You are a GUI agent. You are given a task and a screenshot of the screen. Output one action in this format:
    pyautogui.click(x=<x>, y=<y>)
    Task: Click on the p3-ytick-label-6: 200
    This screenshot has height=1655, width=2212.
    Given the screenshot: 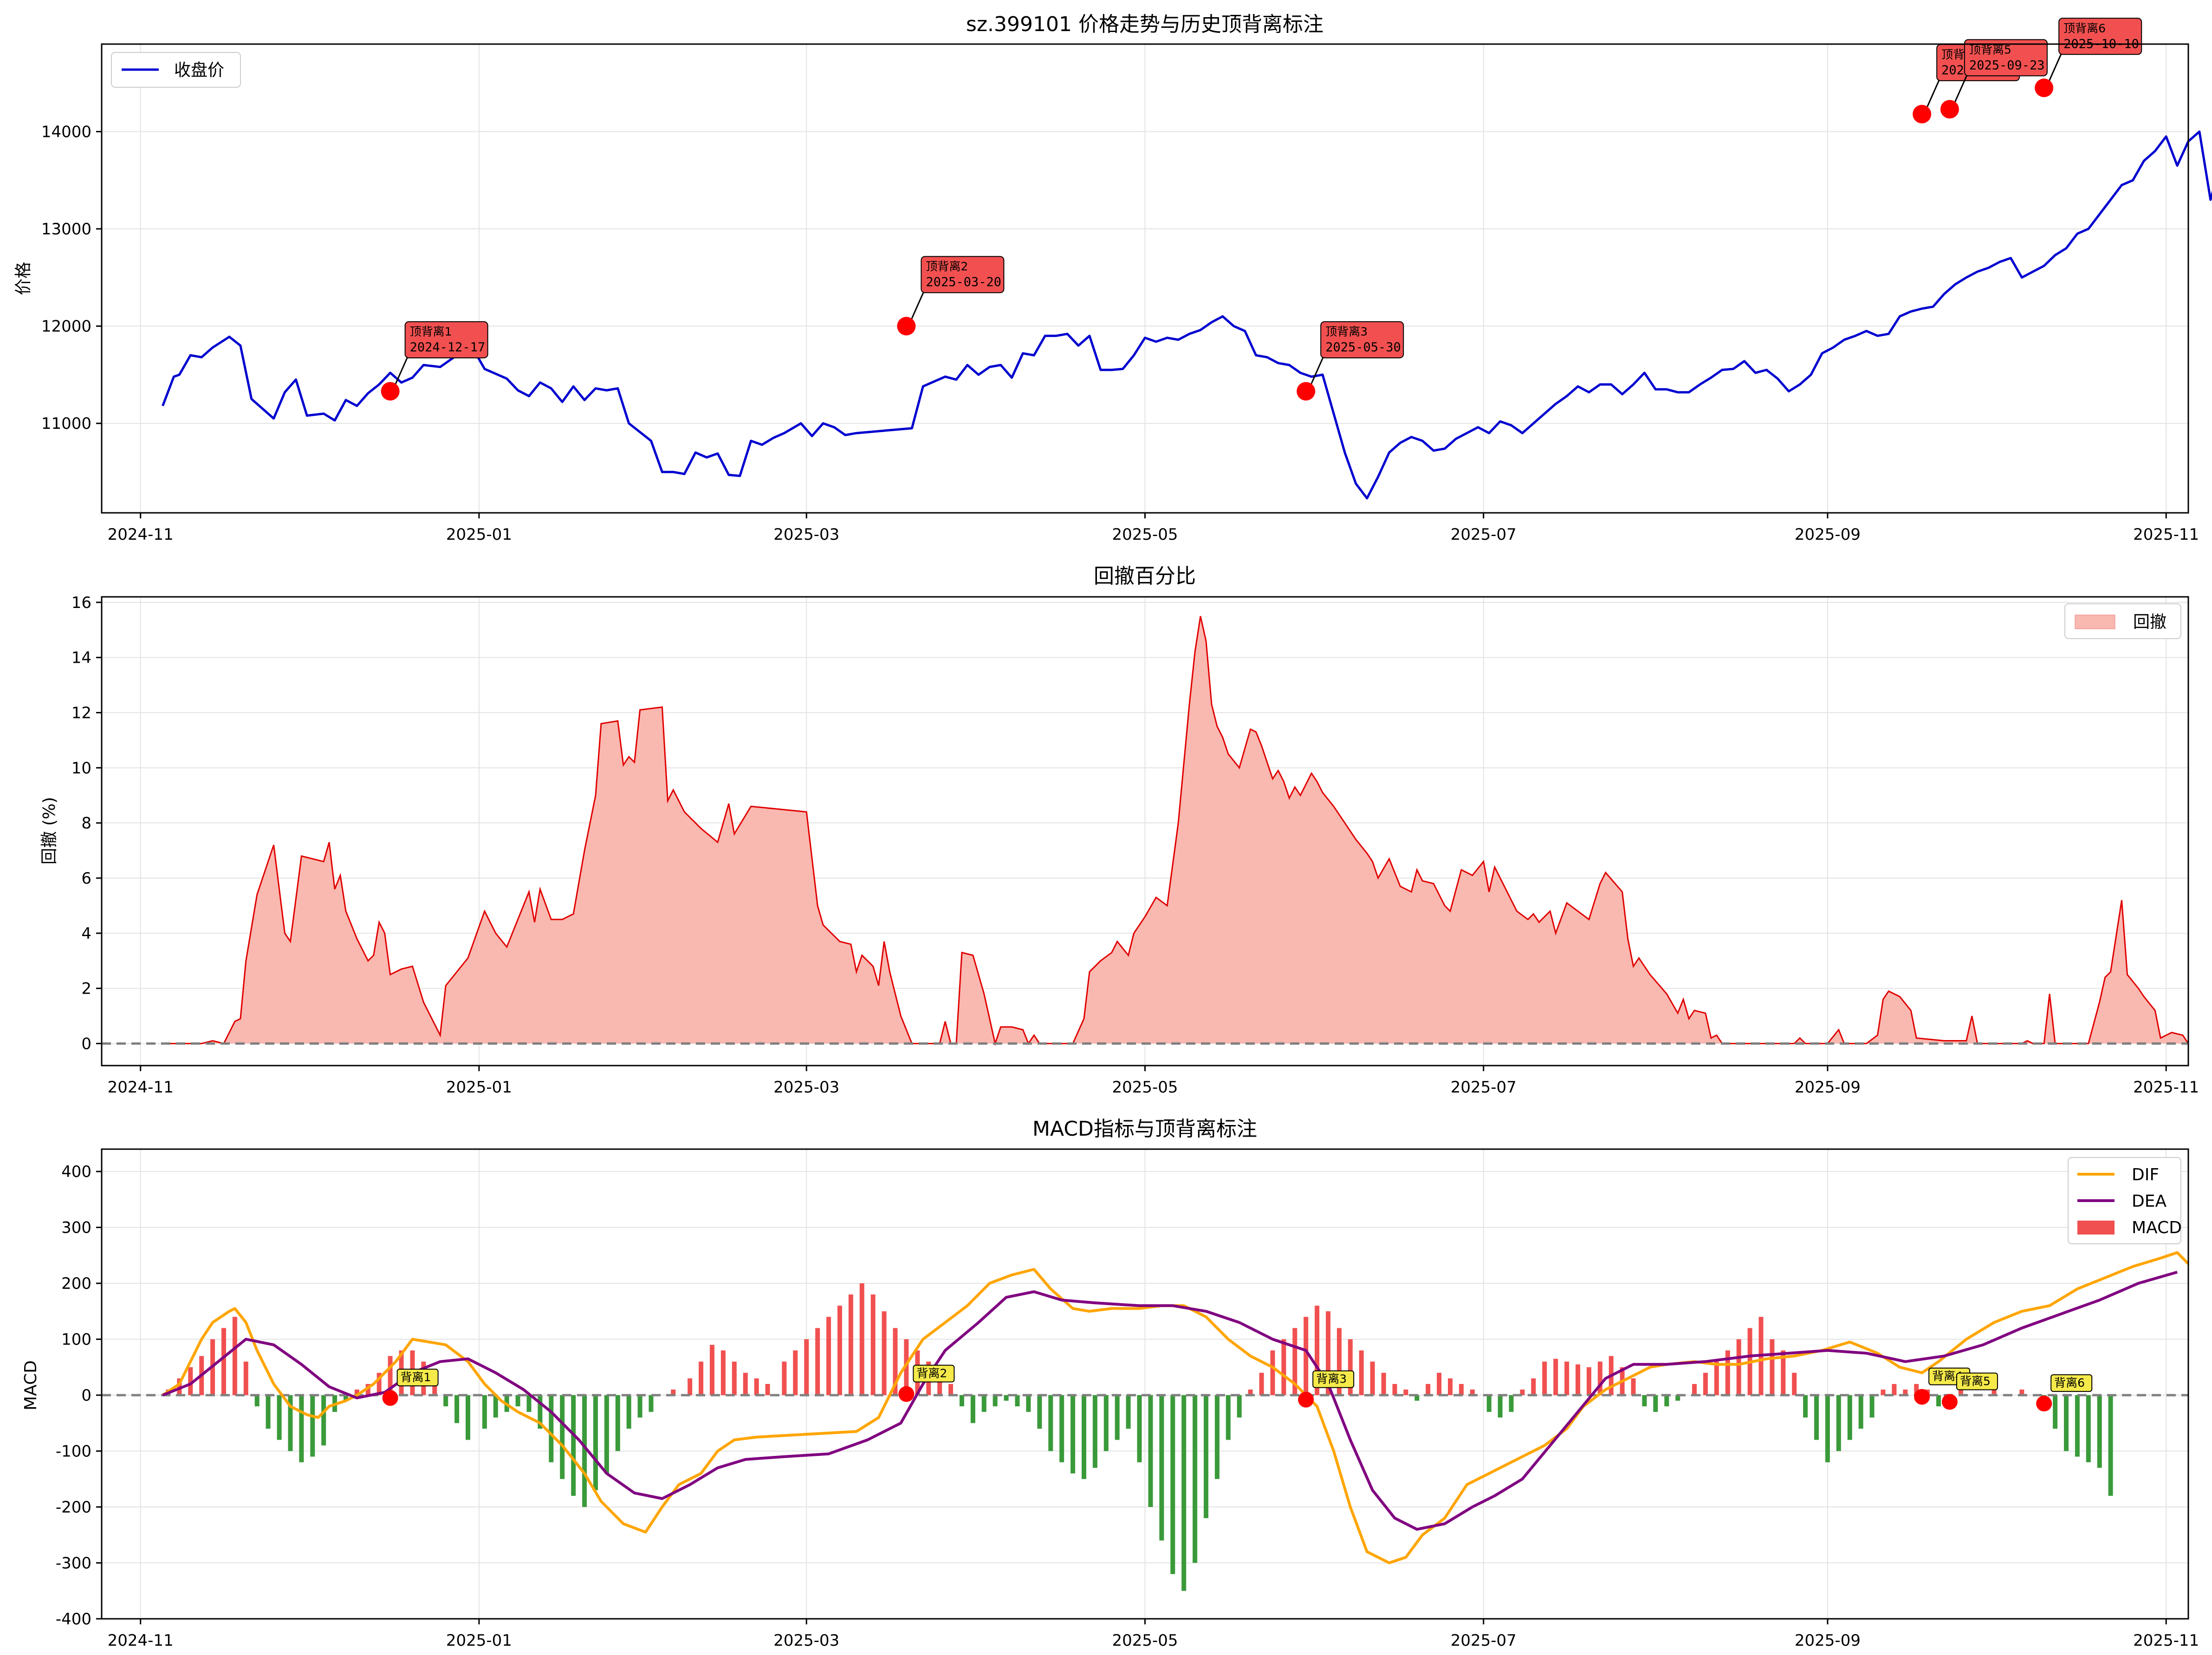 What is the action you would take?
    pyautogui.click(x=76, y=1284)
    